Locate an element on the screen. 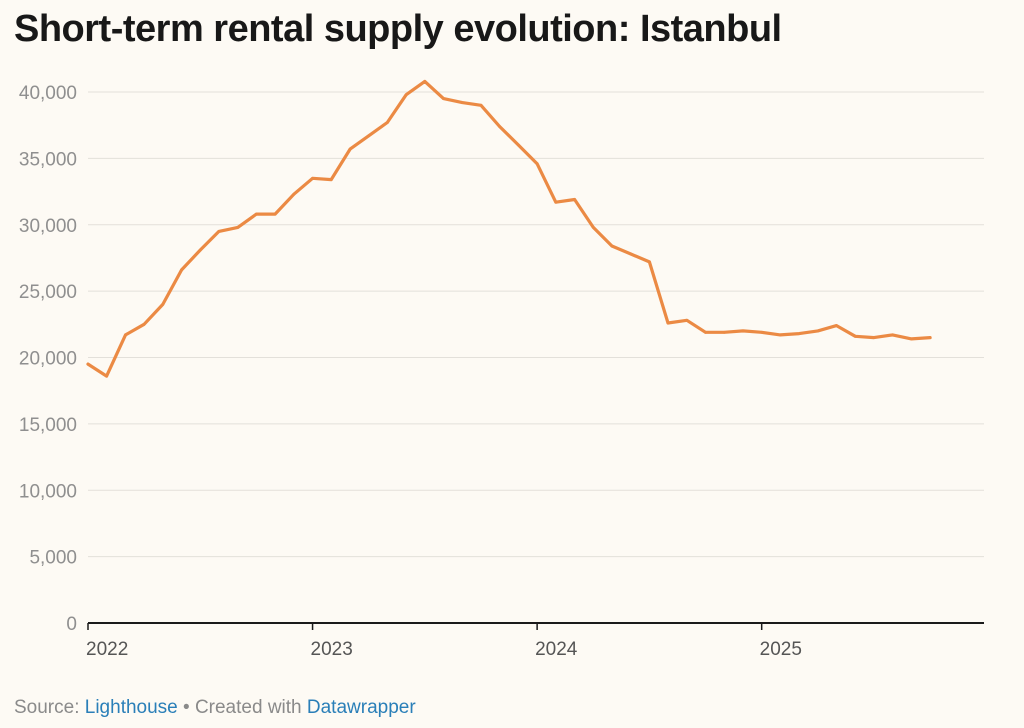  y-tick-label: 5,000 is located at coordinates (53, 558).